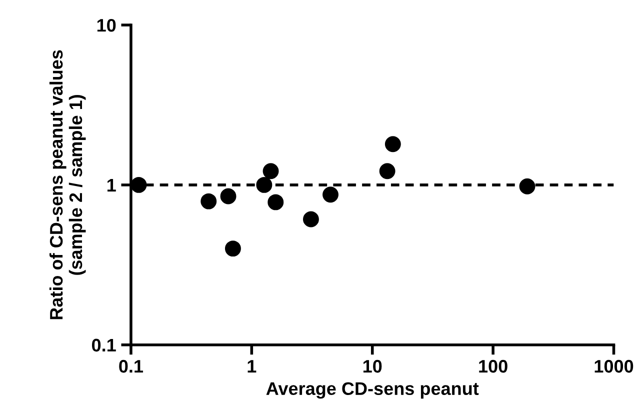 The image size is (642, 417). What do you see at coordinates (614, 366) in the screenshot?
I see `x-tick-label: 1000` at bounding box center [614, 366].